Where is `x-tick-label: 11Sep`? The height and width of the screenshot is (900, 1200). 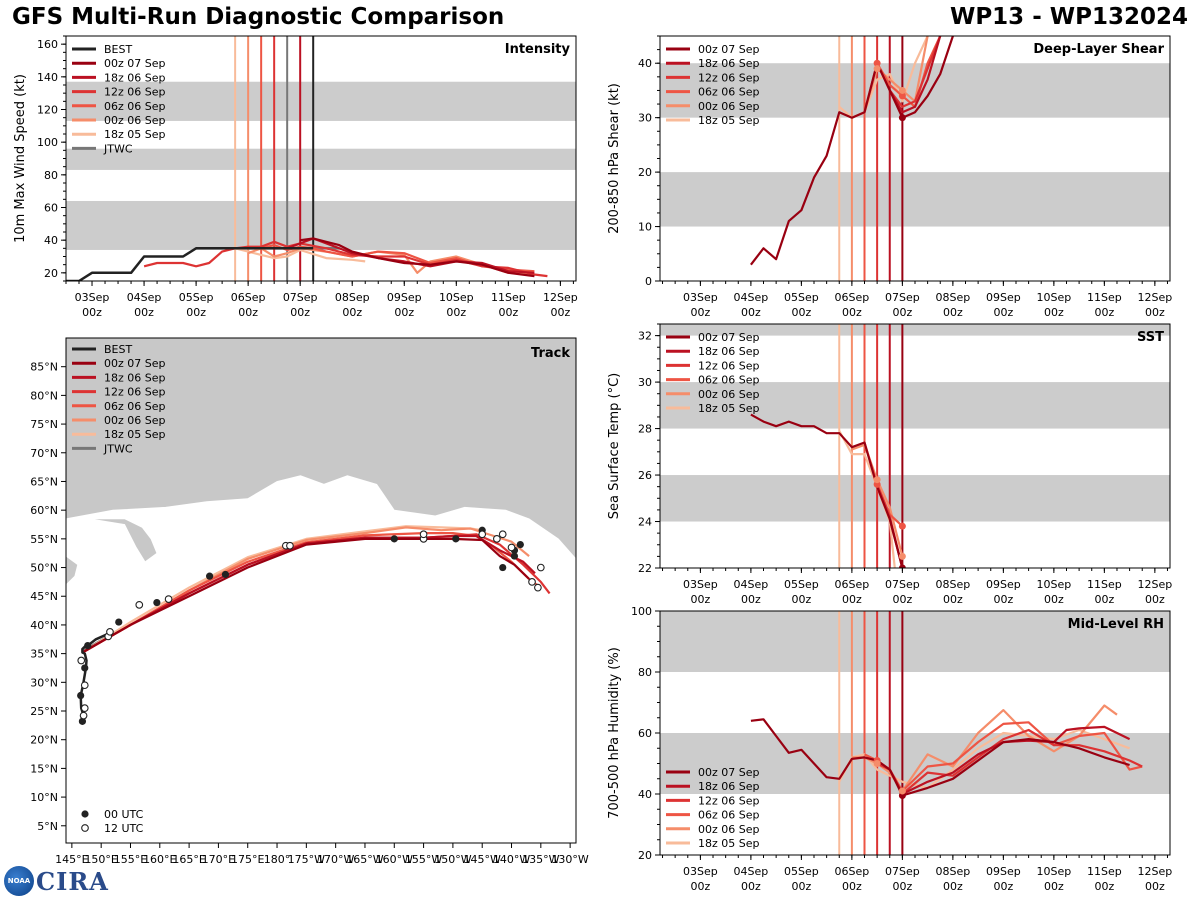 x-tick-label: 11Sep is located at coordinates (508, 297).